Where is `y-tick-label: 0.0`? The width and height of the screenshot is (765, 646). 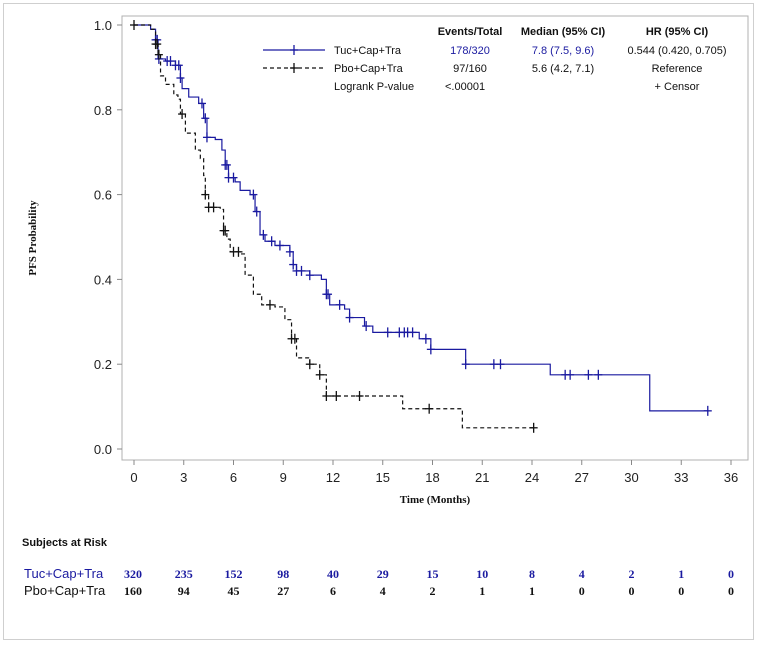 y-tick-label: 0.0 is located at coordinates (103, 449).